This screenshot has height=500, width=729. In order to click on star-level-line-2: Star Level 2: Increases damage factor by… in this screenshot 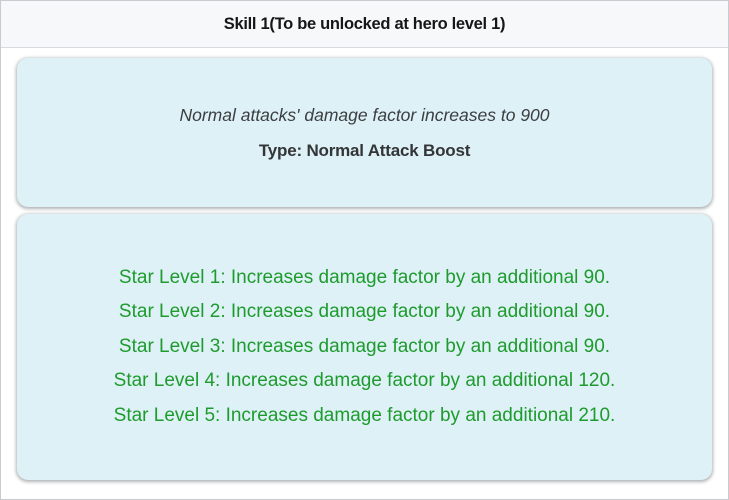, I will do `click(364, 312)`.